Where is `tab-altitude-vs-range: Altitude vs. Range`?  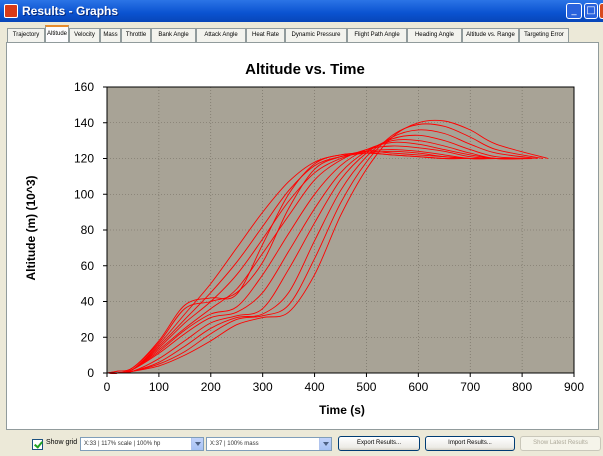 tab-altitude-vs-range: Altitude vs. Range is located at coordinates (490, 35).